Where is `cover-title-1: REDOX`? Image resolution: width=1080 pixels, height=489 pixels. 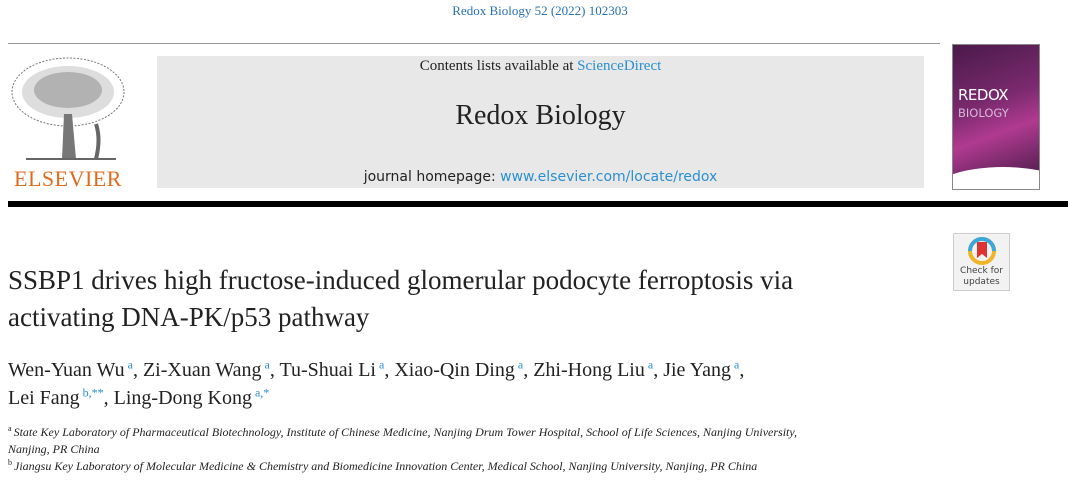 cover-title-1: REDOX is located at coordinates (983, 95).